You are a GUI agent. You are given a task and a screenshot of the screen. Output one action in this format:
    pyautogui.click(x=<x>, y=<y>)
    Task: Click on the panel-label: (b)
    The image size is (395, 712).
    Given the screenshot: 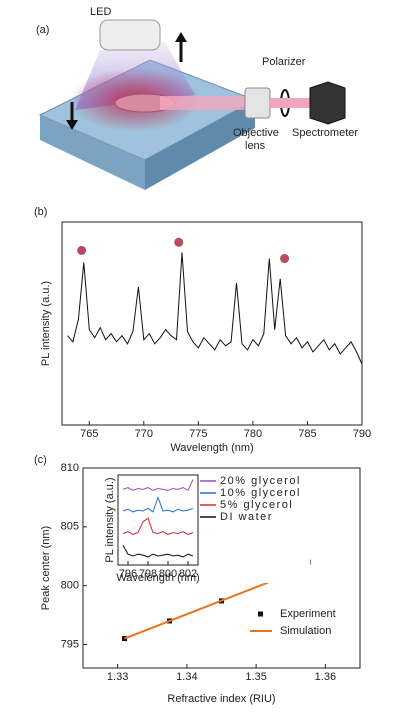 What is the action you would take?
    pyautogui.click(x=40, y=212)
    